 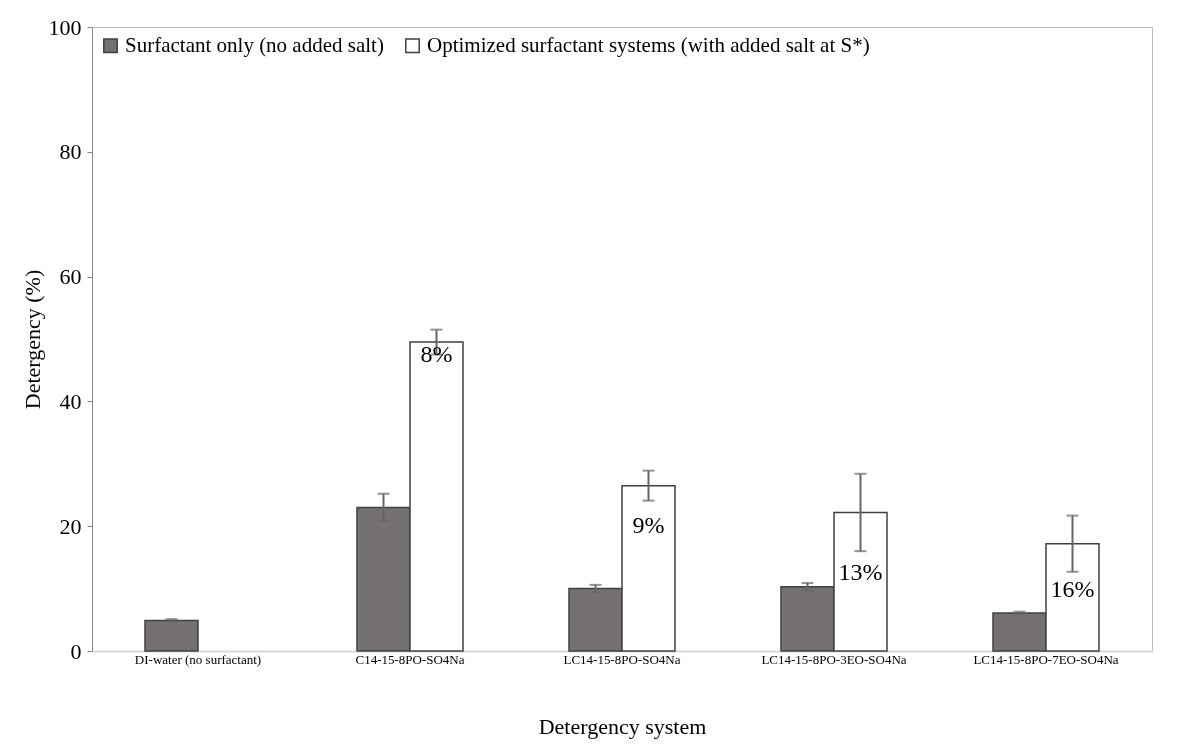 What do you see at coordinates (648, 525) in the screenshot?
I see `annotation: 9%` at bounding box center [648, 525].